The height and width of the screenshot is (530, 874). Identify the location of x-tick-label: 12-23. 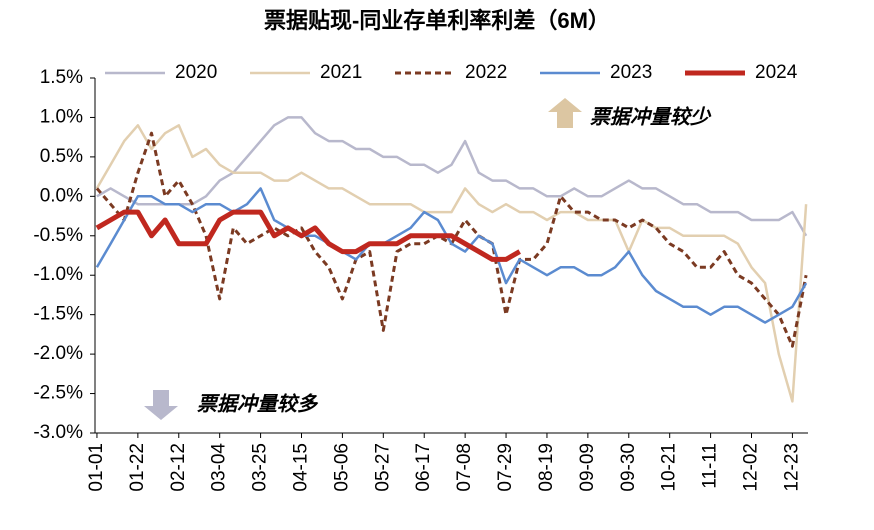
(791, 467).